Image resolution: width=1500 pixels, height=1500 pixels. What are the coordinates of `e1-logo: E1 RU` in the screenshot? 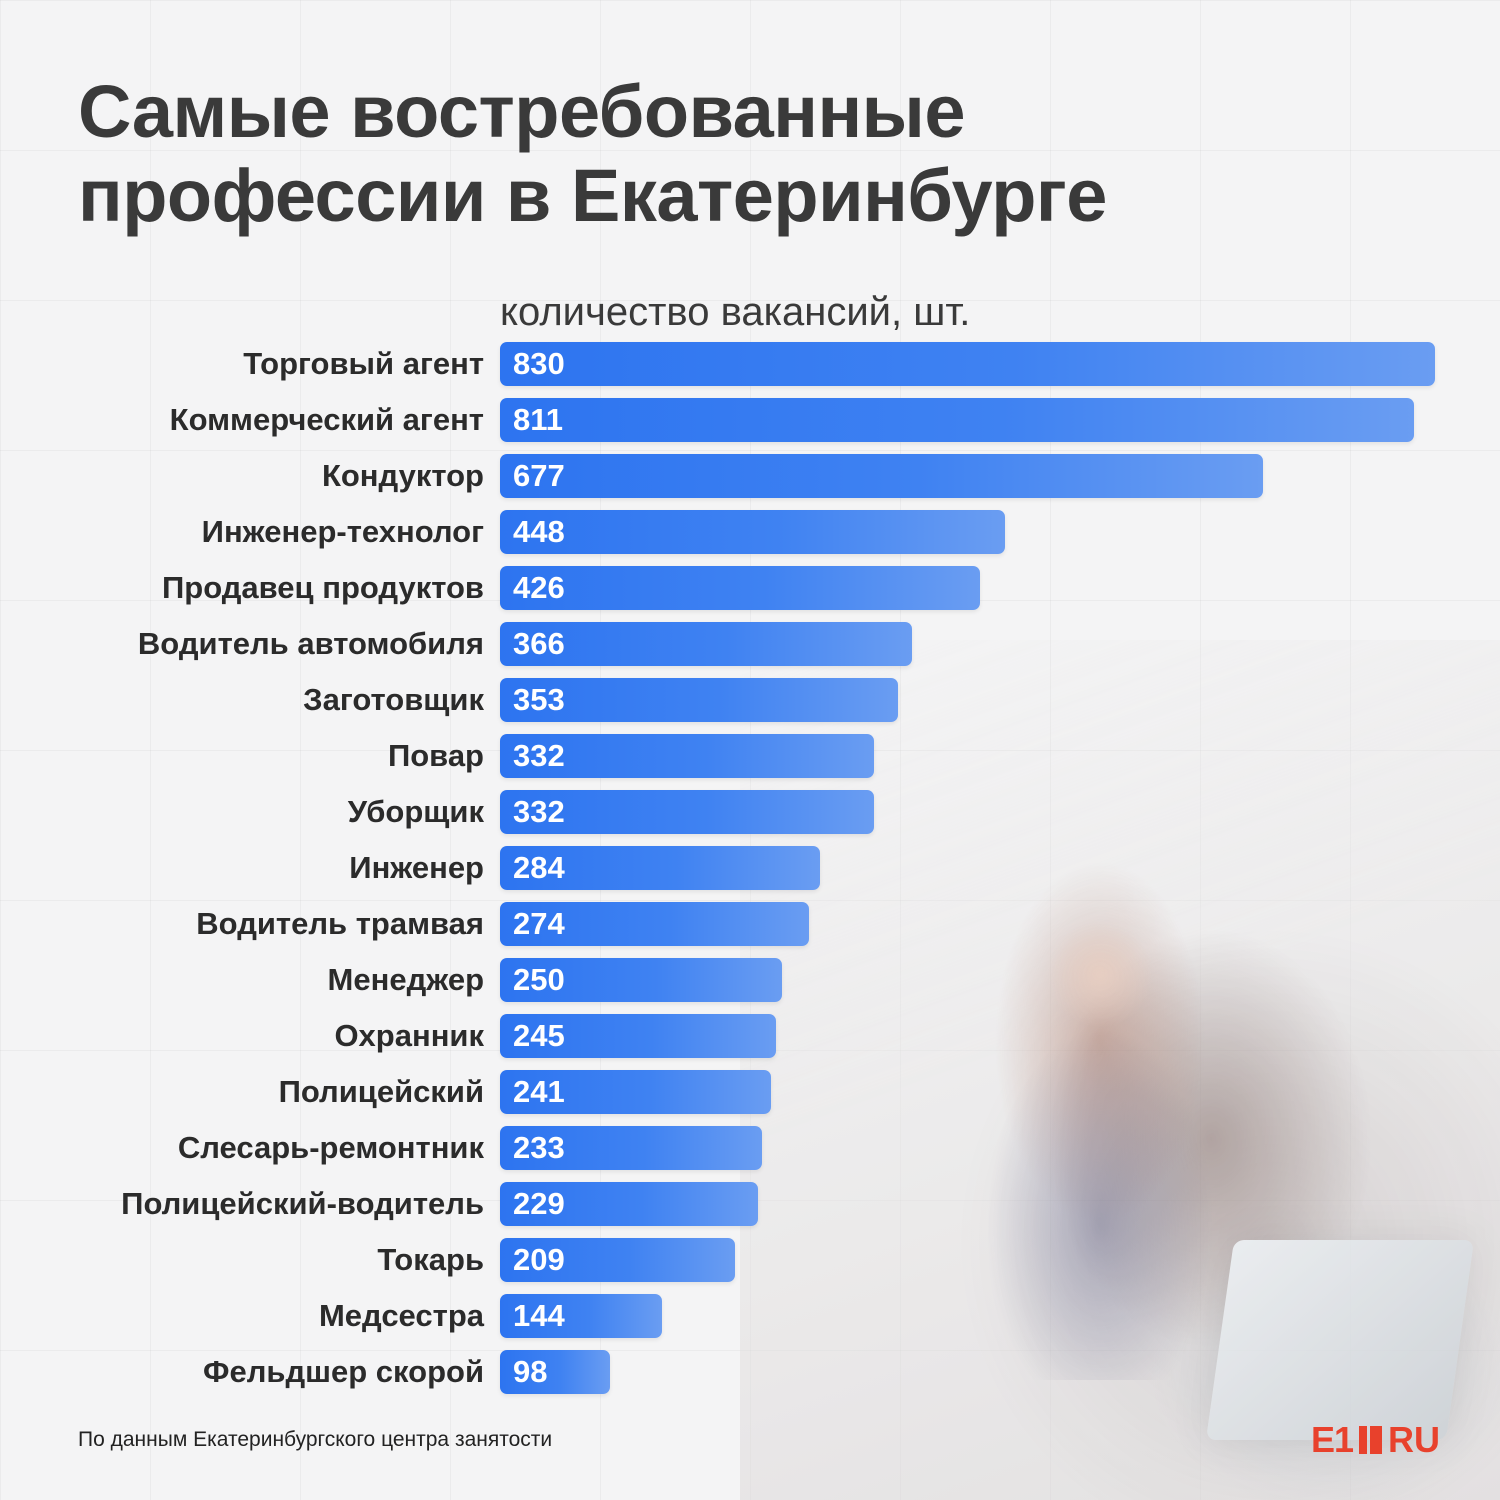 It's located at (1375, 1440).